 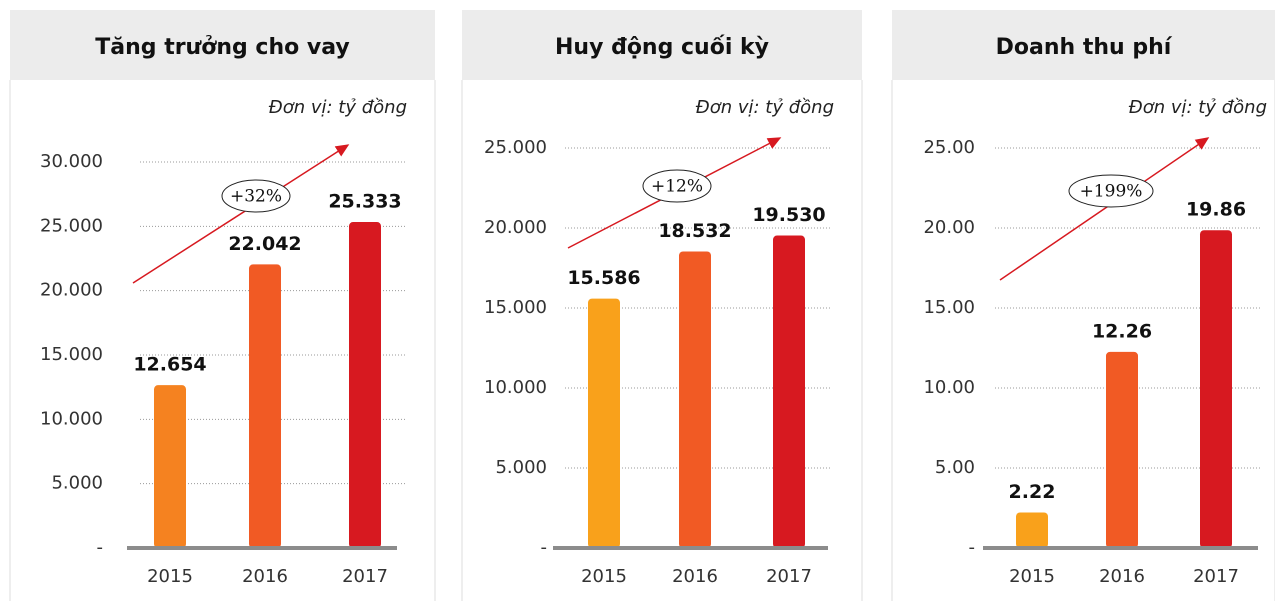 What do you see at coordinates (662, 47) in the screenshot?
I see `chart-title: Huy động cuối kỳ` at bounding box center [662, 47].